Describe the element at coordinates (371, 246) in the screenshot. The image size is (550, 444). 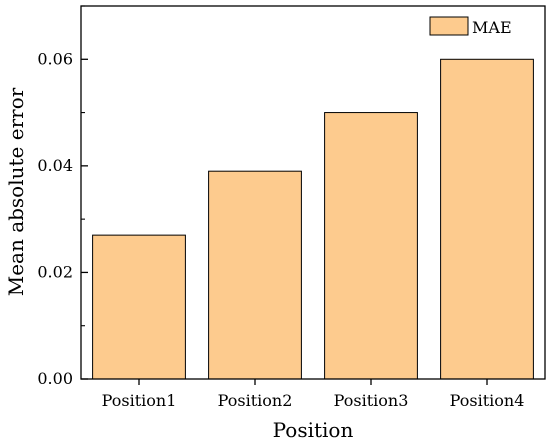
I see `bar-position3` at that location.